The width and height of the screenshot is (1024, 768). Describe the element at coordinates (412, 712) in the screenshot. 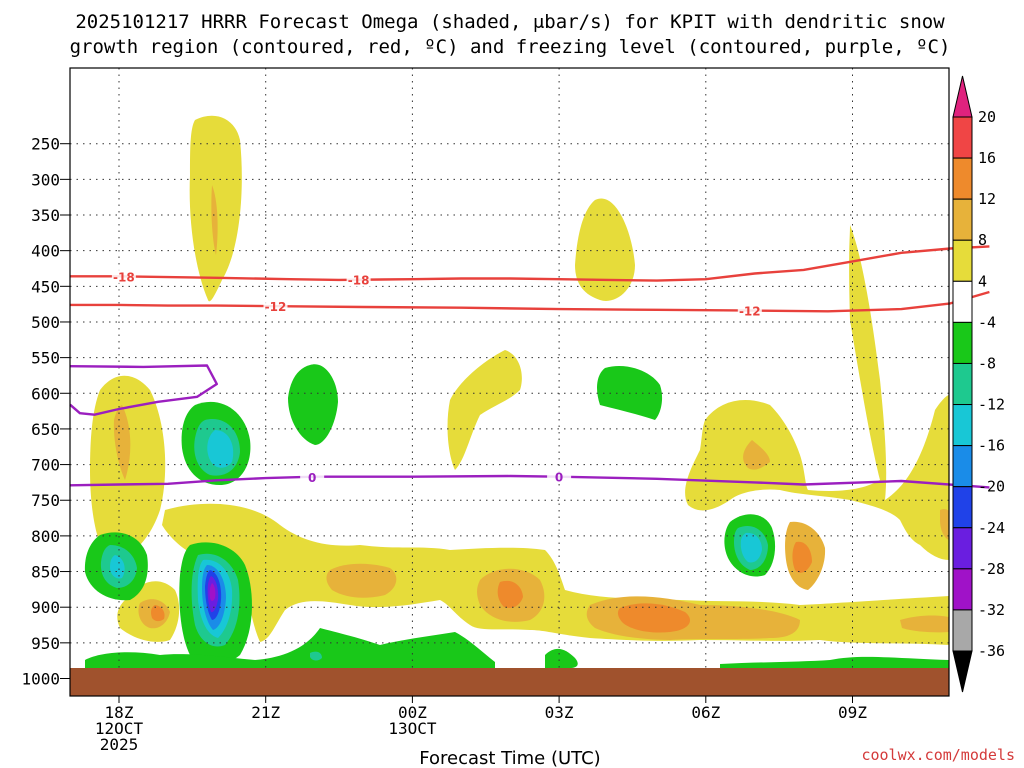

I see `x-tick-label-00Z: 00Z` at that location.